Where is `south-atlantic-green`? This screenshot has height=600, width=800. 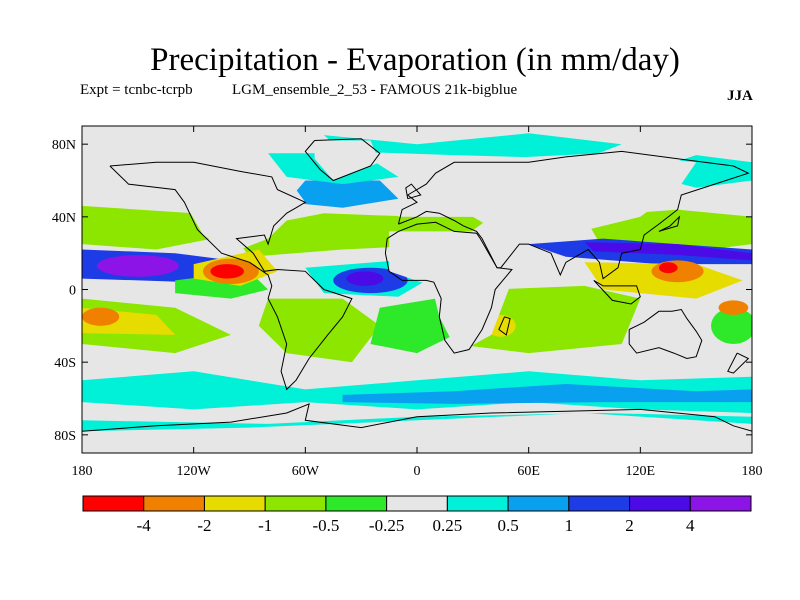
south-atlantic-green is located at coordinates (412, 326).